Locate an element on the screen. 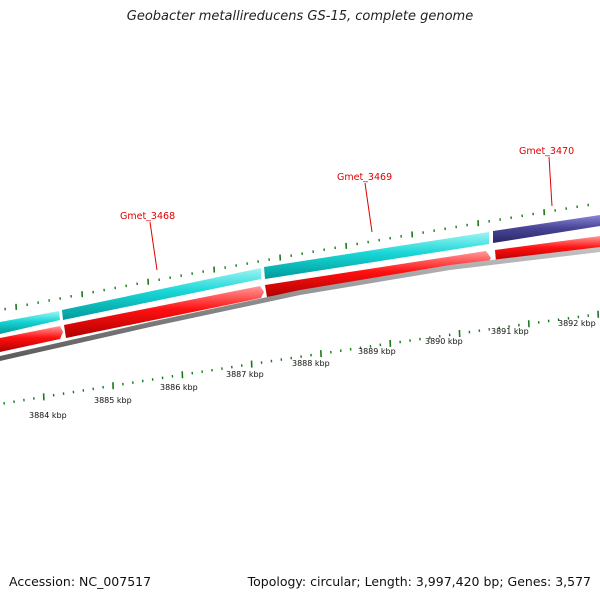  kbp-label-3884: 3884 kbp is located at coordinates (48, 415).